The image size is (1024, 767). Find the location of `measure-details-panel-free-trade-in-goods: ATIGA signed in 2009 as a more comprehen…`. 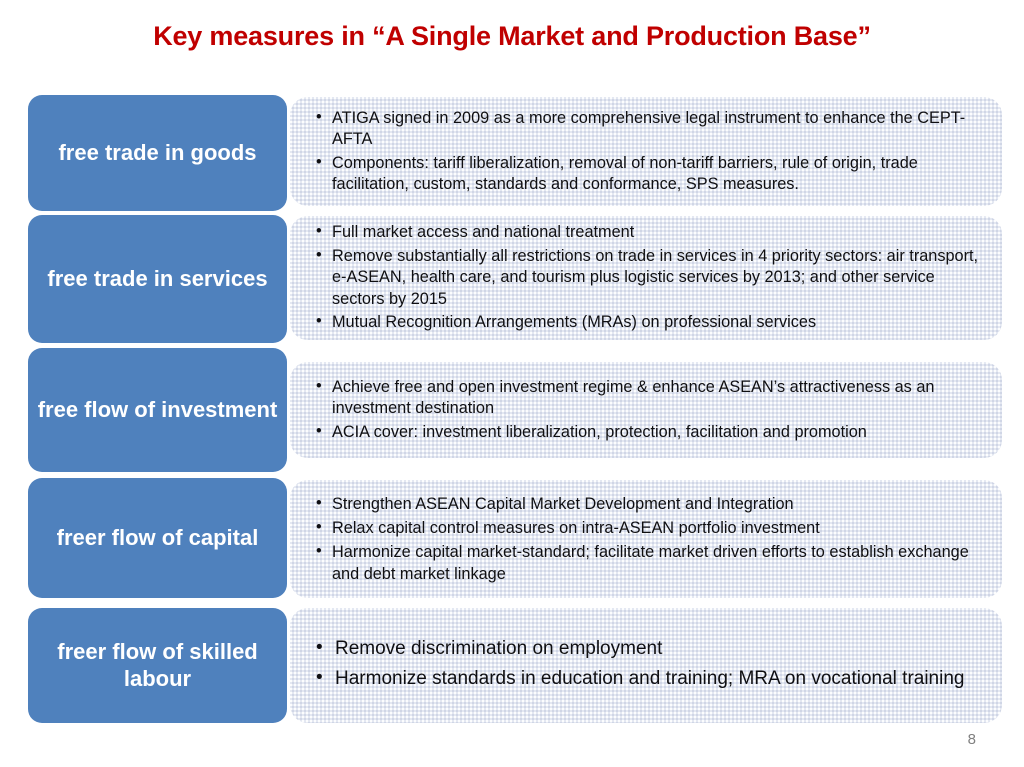

measure-details-panel-free-trade-in-goods: ATIGA signed in 2009 as a more comprehen… is located at coordinates (646, 151).